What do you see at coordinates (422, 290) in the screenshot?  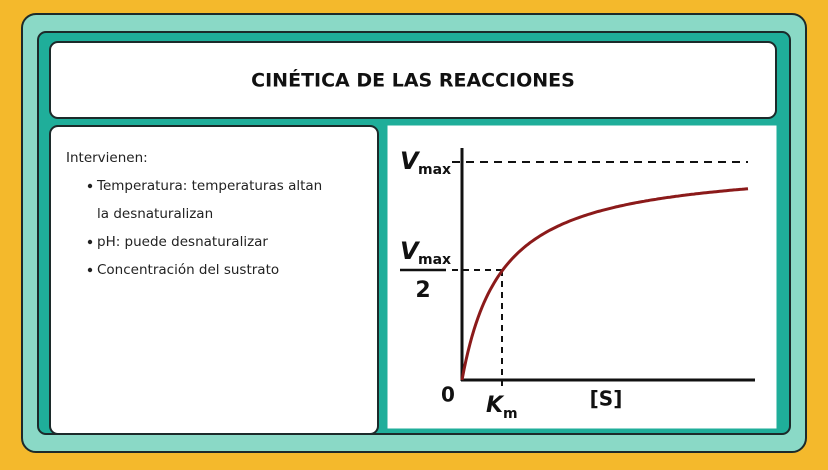 I see `half-denominator: 2` at bounding box center [422, 290].